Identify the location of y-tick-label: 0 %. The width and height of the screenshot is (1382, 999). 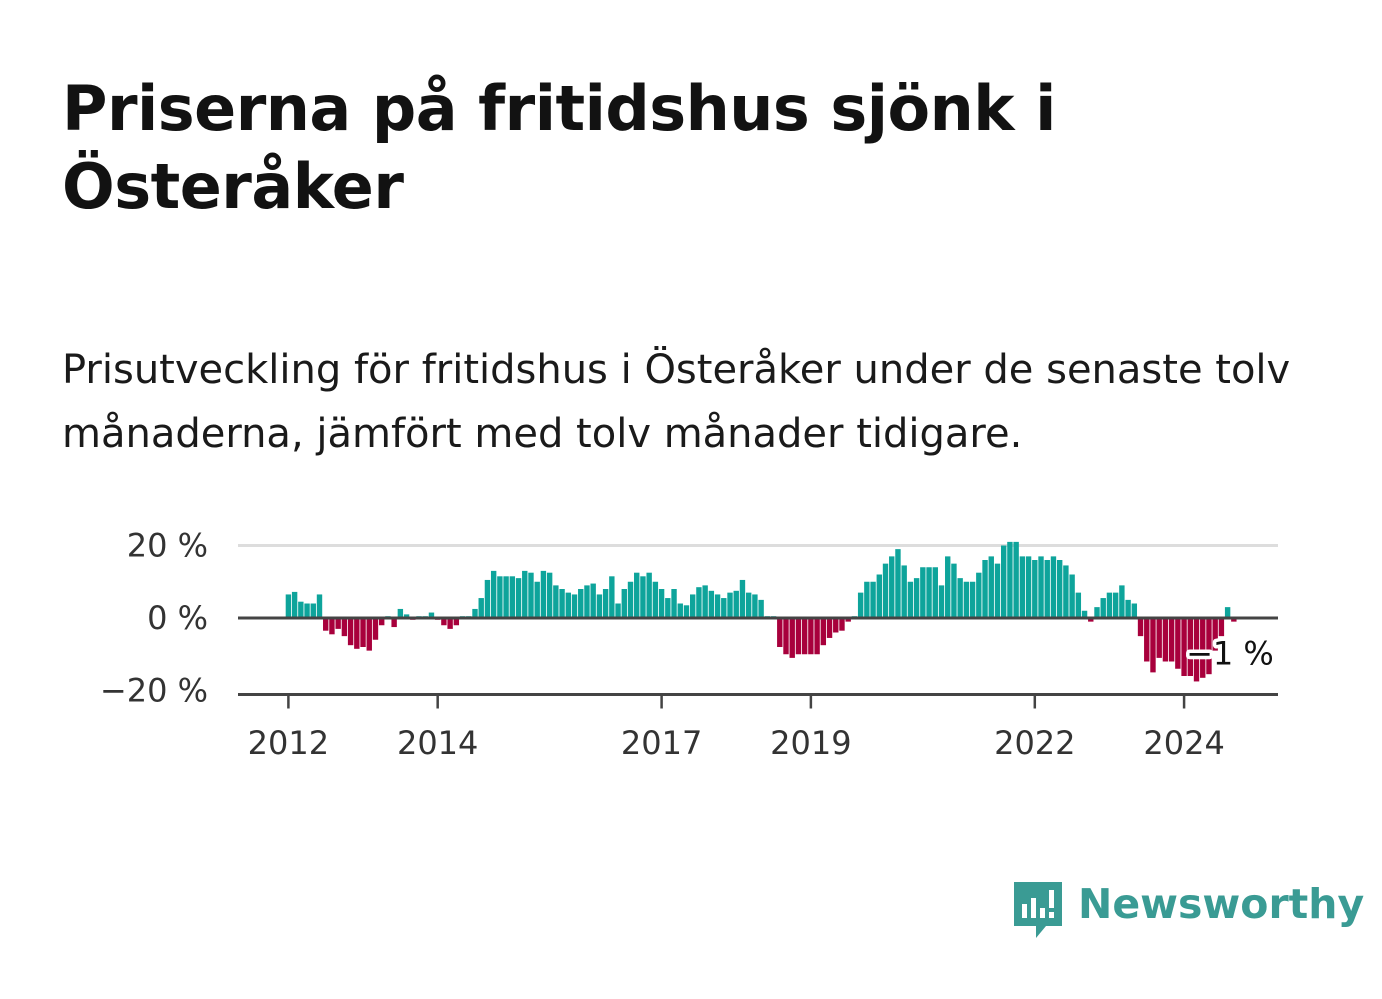
(177, 618).